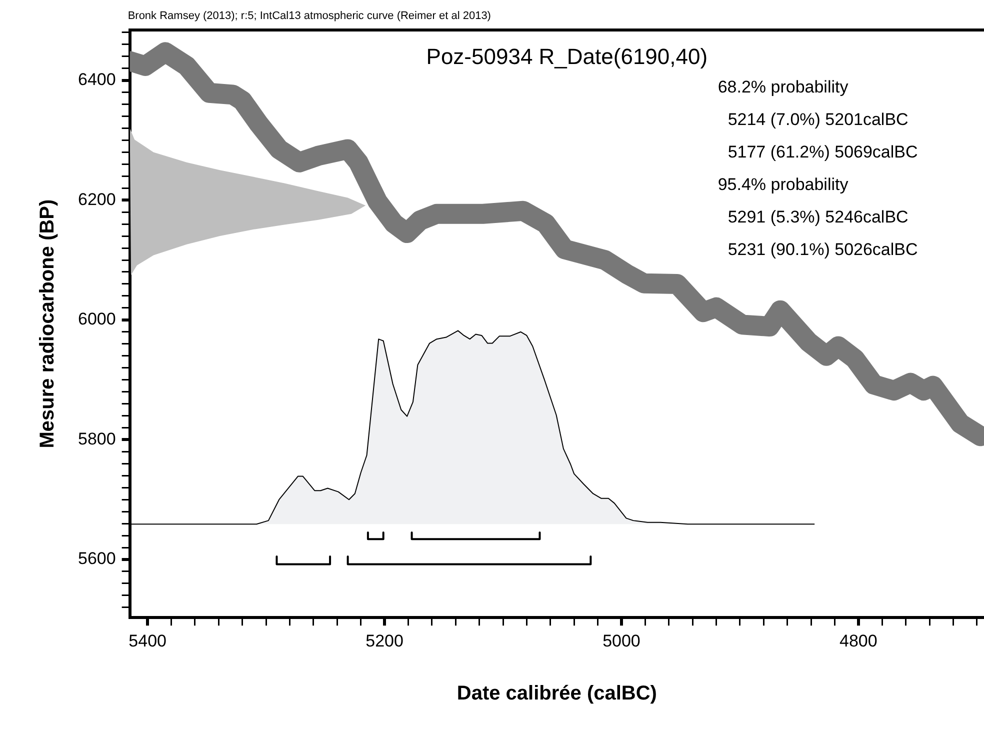 The width and height of the screenshot is (984, 730). Describe the element at coordinates (309, 16) in the screenshot. I see `text: Bronk Ramsey (2013); r:5; IntCal13 atmospheric curve (Reimer et al 2013)` at that location.